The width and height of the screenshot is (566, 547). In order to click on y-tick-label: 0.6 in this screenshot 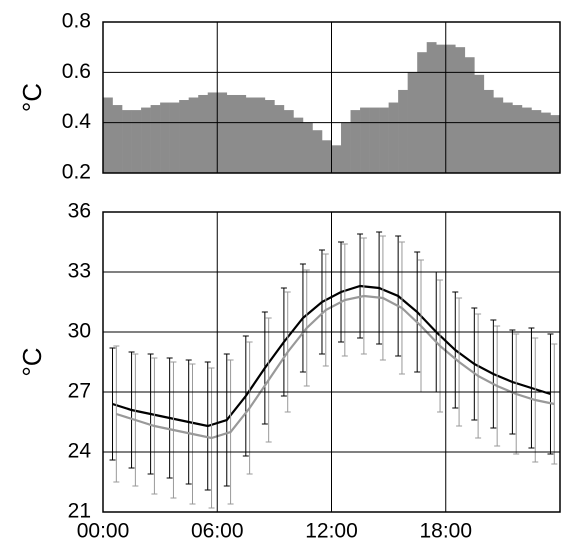, I will do `click(76, 71)`.